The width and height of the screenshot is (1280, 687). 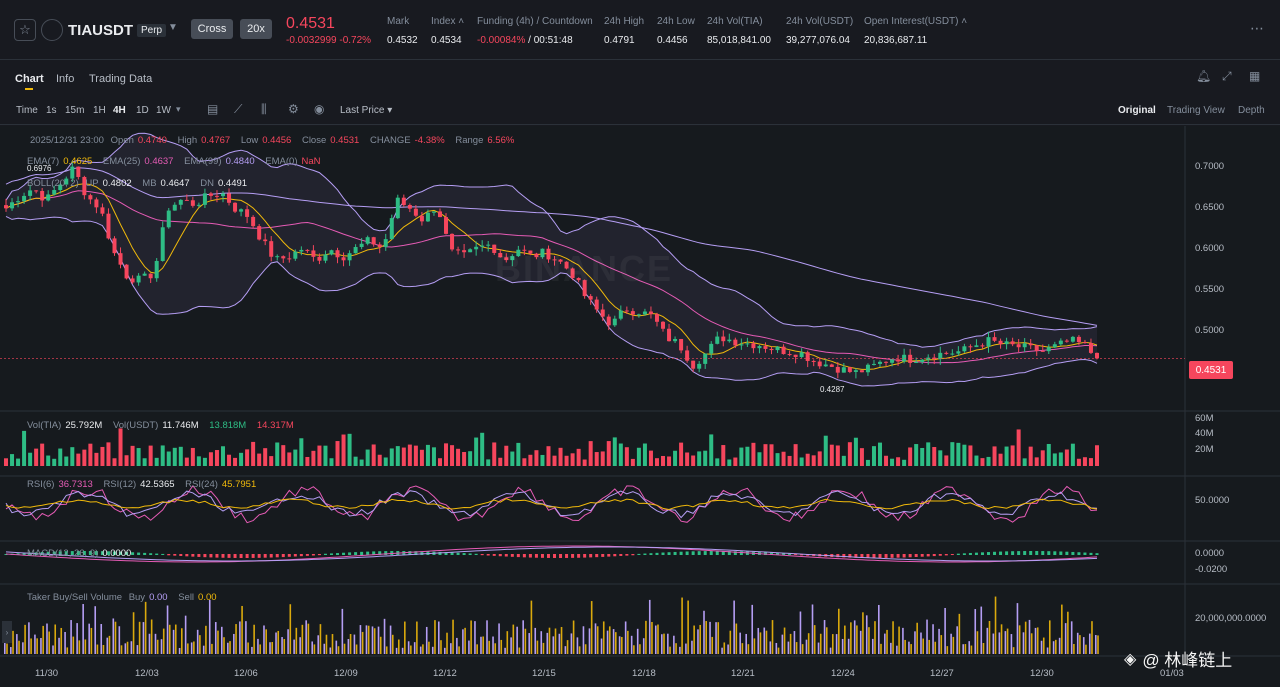 I want to click on indicator-icon: ⟋, so click(x=238, y=109).